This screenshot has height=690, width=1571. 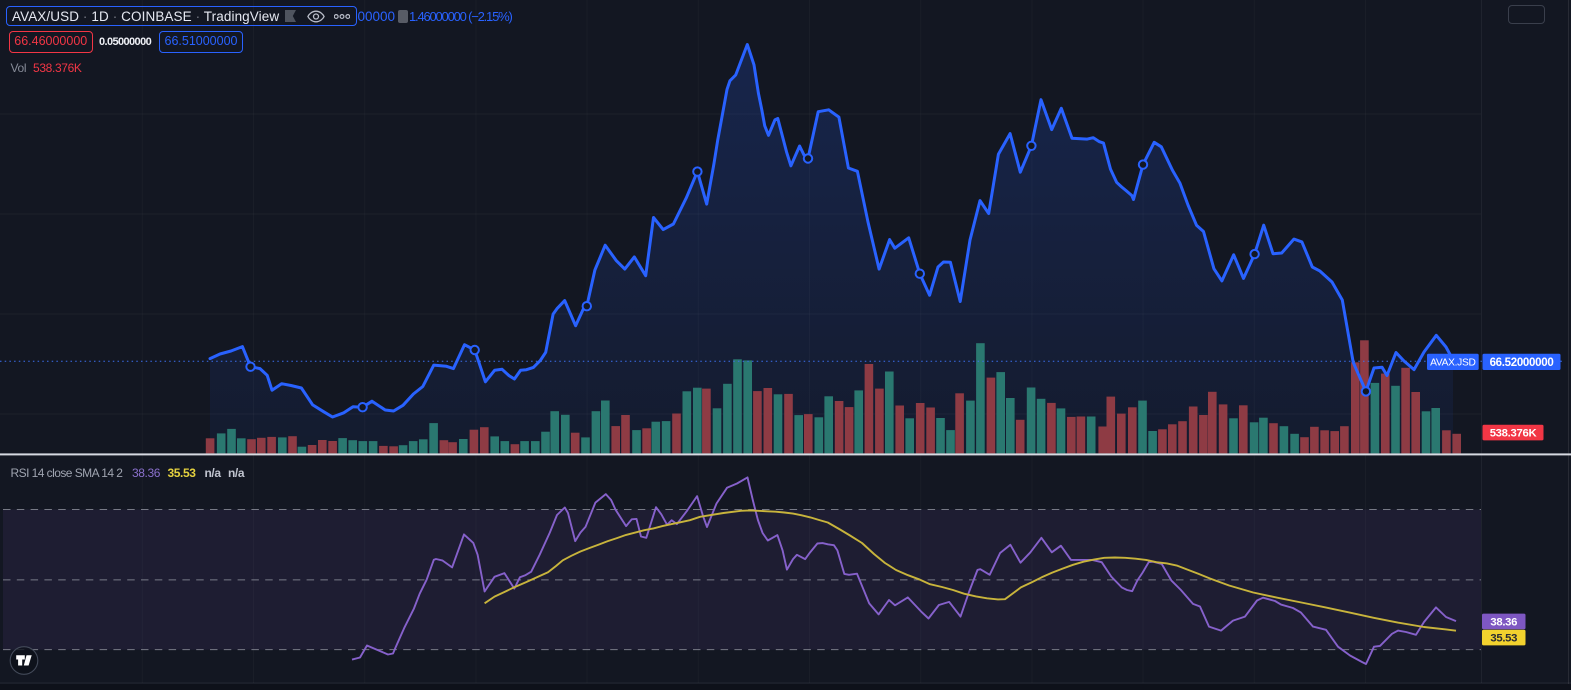 I want to click on svg-text: 66.52000000, so click(x=1522, y=363).